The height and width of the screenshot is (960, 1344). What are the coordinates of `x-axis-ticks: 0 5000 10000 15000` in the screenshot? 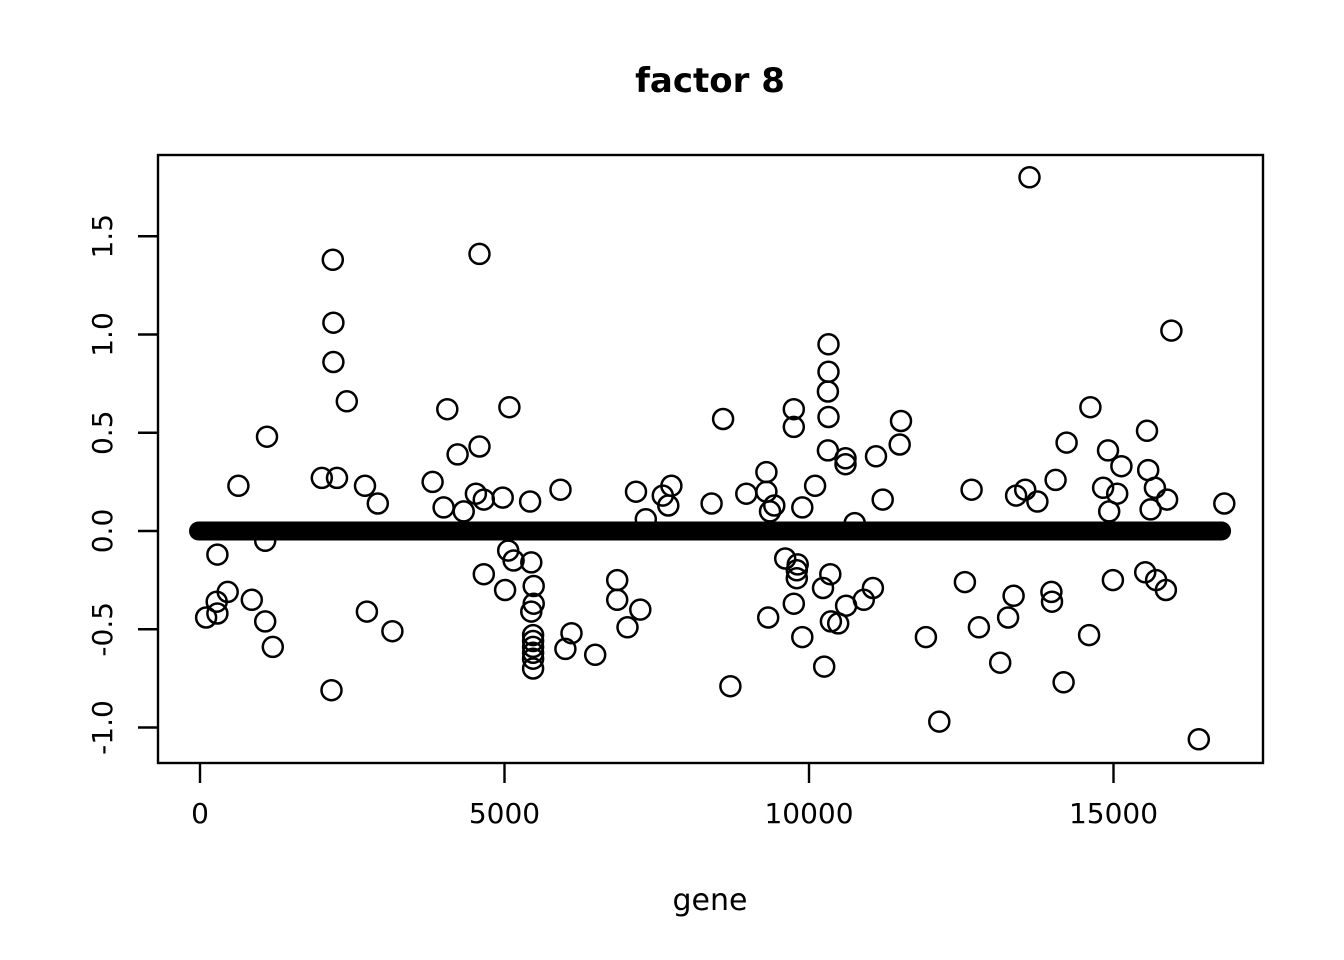 It's located at (674, 796).